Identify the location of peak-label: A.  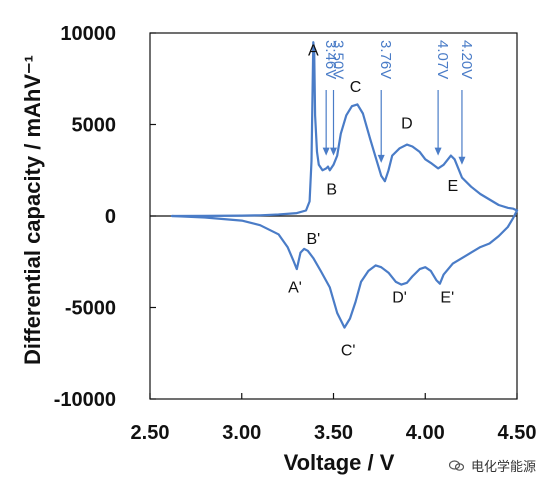
(313, 51).